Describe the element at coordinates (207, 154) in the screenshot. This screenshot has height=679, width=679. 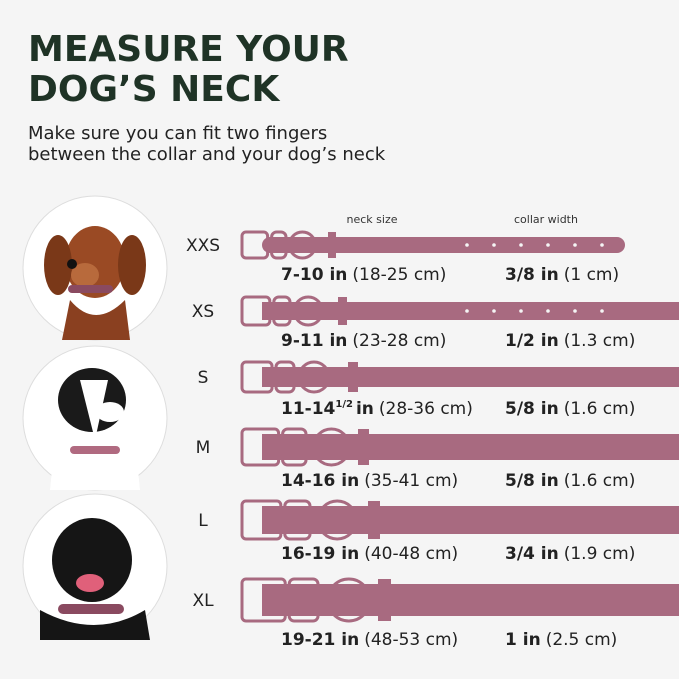
I see `subtitle-line: between the collar and your dog’s neck` at that location.